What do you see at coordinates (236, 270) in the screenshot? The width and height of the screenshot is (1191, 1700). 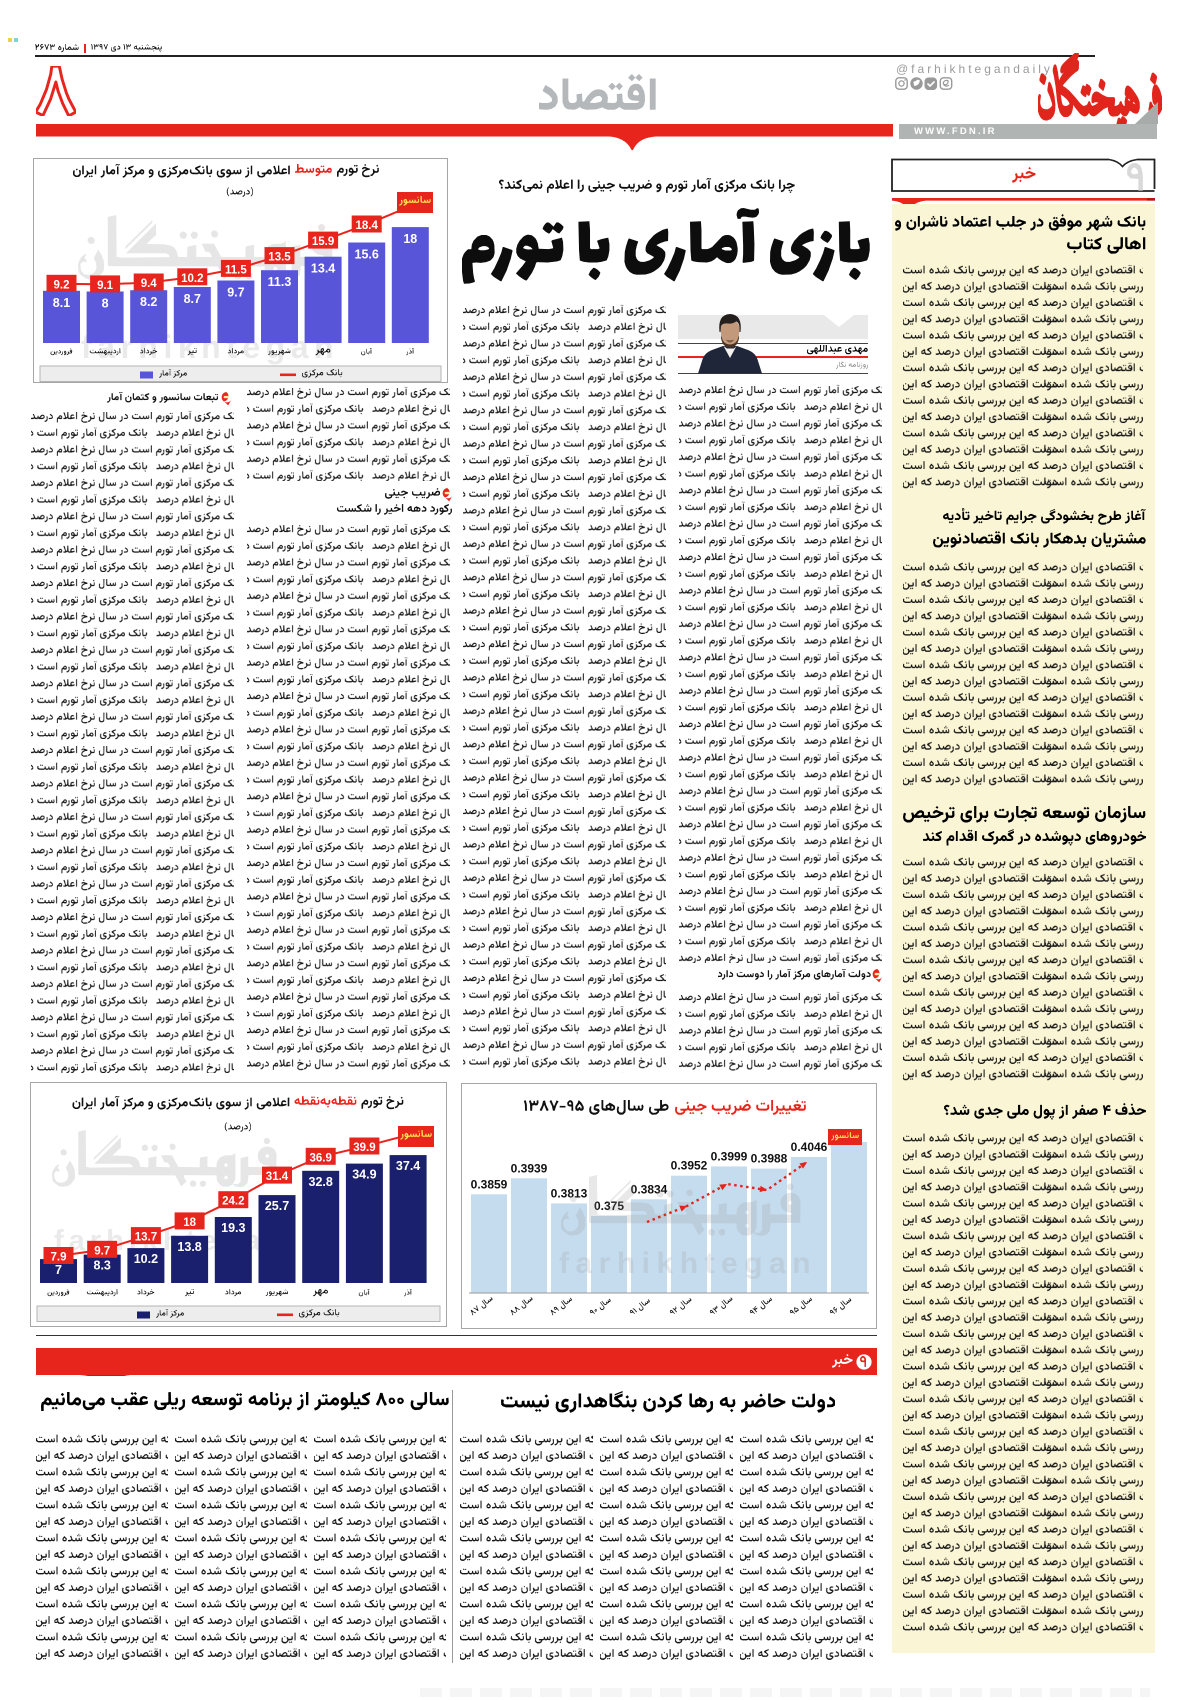 I see `svg-text: 11.5` at bounding box center [236, 270].